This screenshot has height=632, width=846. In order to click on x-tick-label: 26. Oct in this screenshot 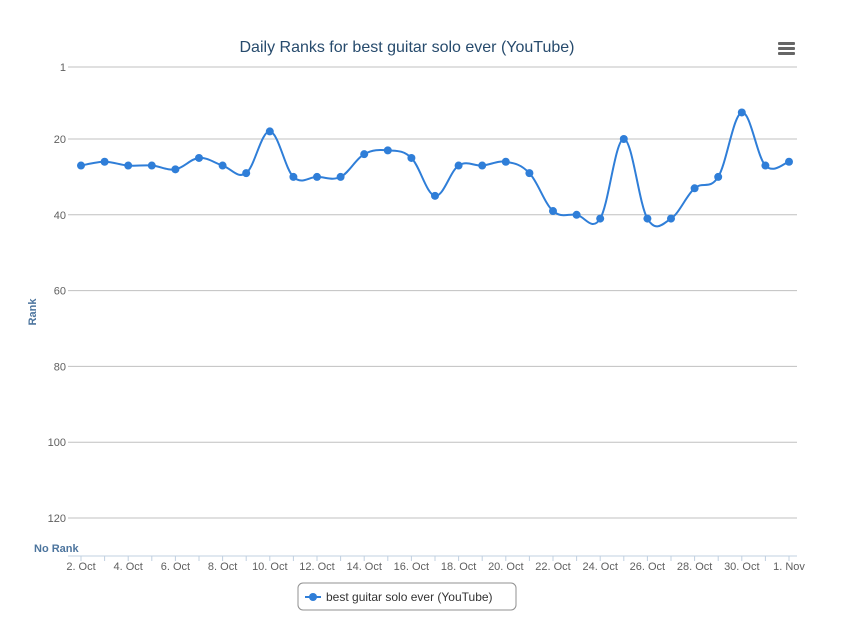, I will do `click(647, 567)`.